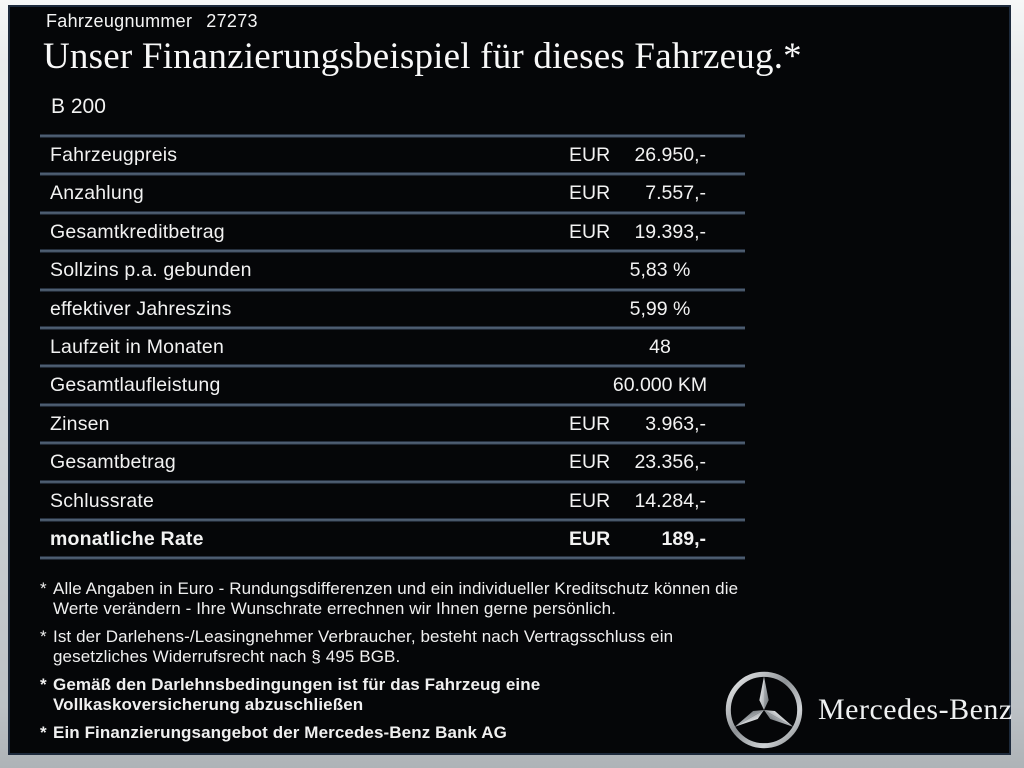 The height and width of the screenshot is (768, 1024). I want to click on row-label: effektiver Jahreszins, so click(141, 308).